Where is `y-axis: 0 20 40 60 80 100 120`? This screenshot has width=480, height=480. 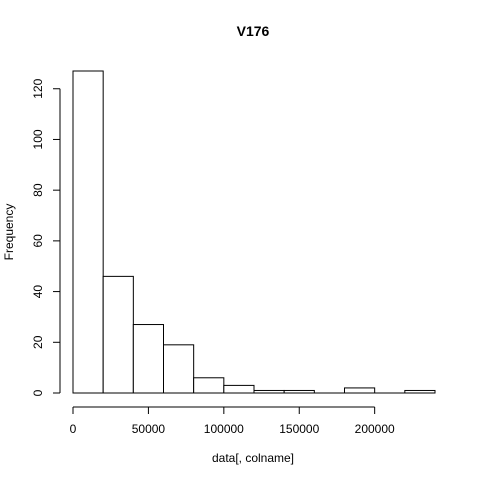
y-axis: 0 20 40 60 80 100 120 is located at coordinates (46, 237).